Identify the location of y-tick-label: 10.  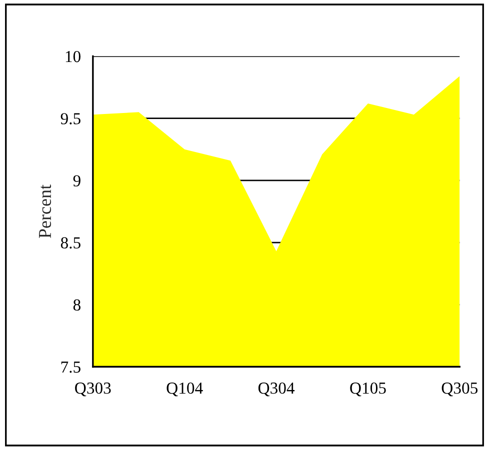
(73, 56).